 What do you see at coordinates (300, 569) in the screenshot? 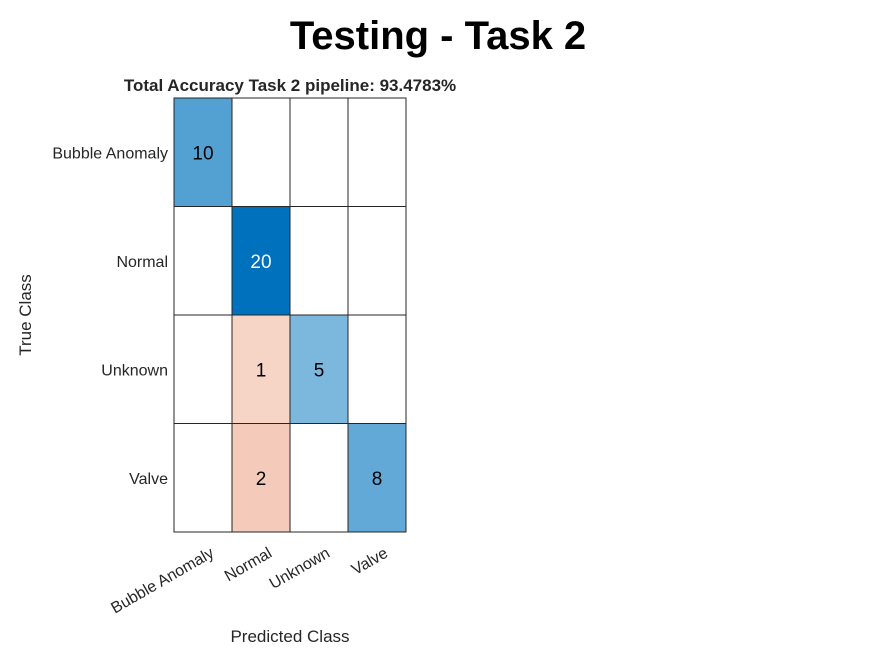
I see `column-tick-label: Unknown` at bounding box center [300, 569].